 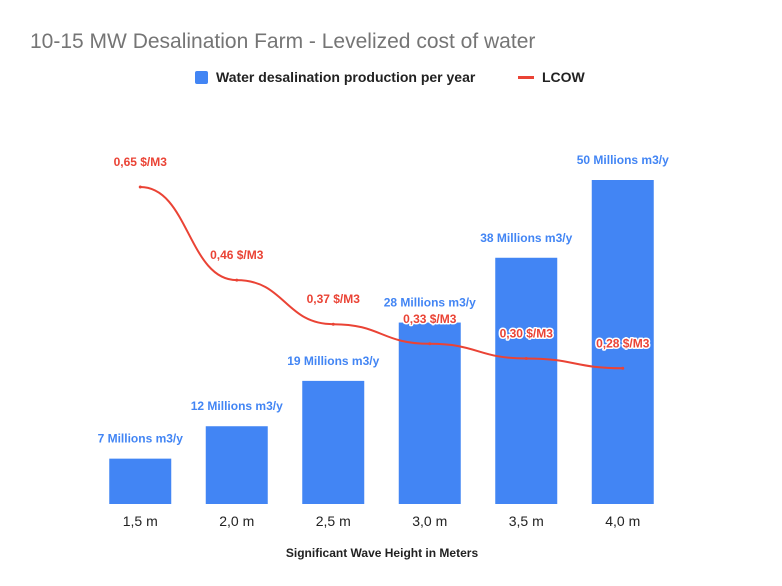 I want to click on bar-label-3: 19 Millions m3/y, so click(x=333, y=361).